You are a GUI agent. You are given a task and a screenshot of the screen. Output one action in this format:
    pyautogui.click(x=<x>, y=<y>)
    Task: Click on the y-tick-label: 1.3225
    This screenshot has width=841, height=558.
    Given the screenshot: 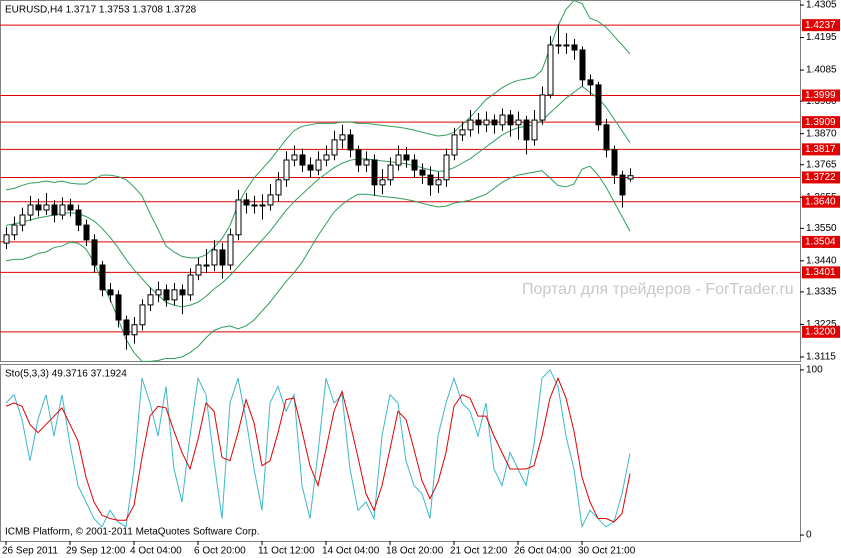 What is the action you would take?
    pyautogui.click(x=821, y=324)
    